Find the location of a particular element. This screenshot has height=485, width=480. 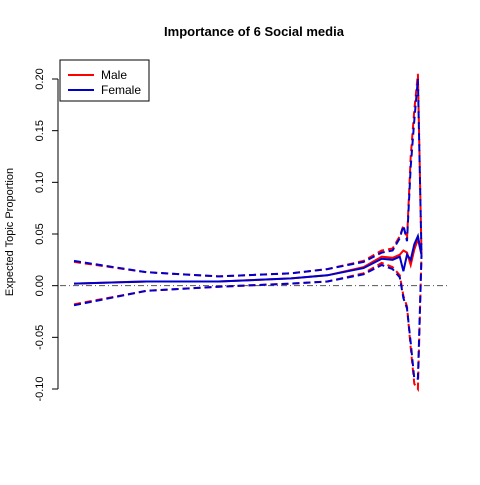

series-male-mean-line is located at coordinates (248, 260).